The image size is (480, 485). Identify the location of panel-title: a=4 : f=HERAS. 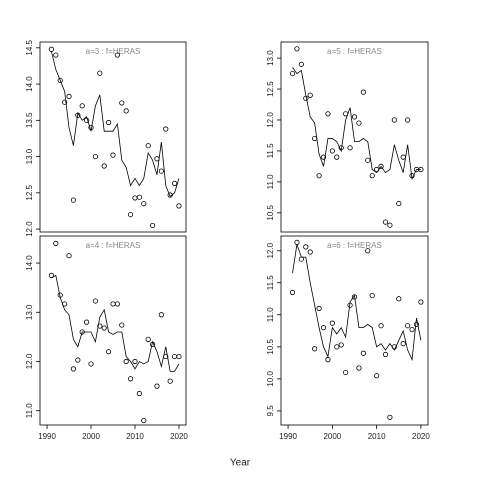
(113, 245).